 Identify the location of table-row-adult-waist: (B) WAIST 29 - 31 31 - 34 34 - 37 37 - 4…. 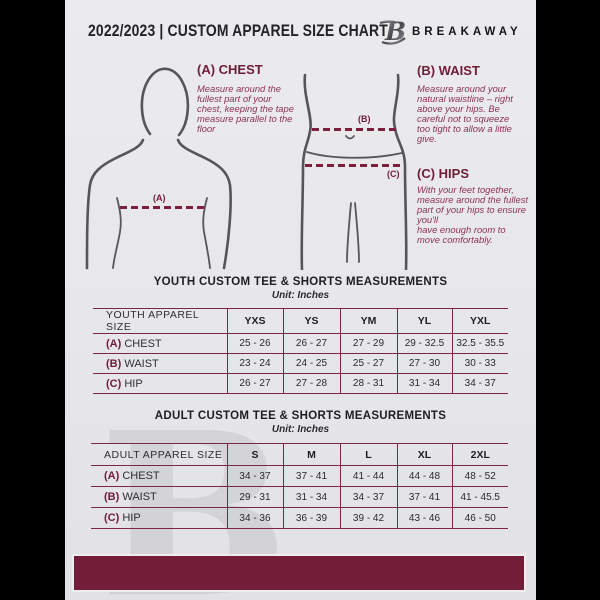
(299, 497).